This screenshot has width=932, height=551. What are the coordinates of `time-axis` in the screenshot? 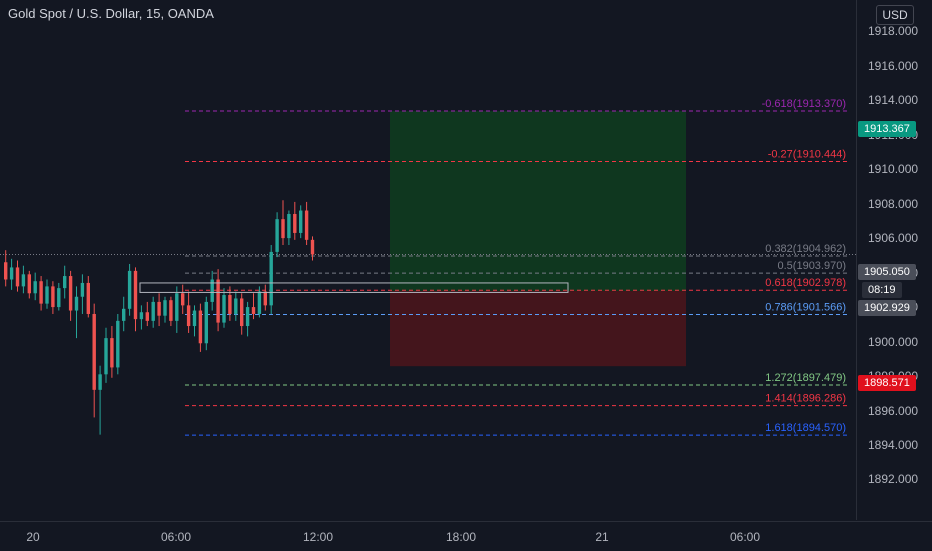 It's located at (466, 536).